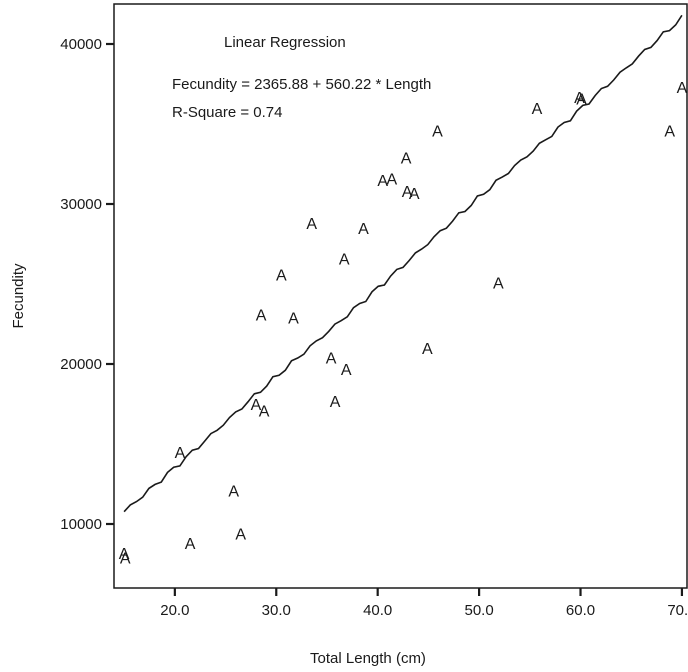 This screenshot has width=688, height=672. Describe the element at coordinates (276, 610) in the screenshot. I see `x-tick-label: 30.0` at that location.